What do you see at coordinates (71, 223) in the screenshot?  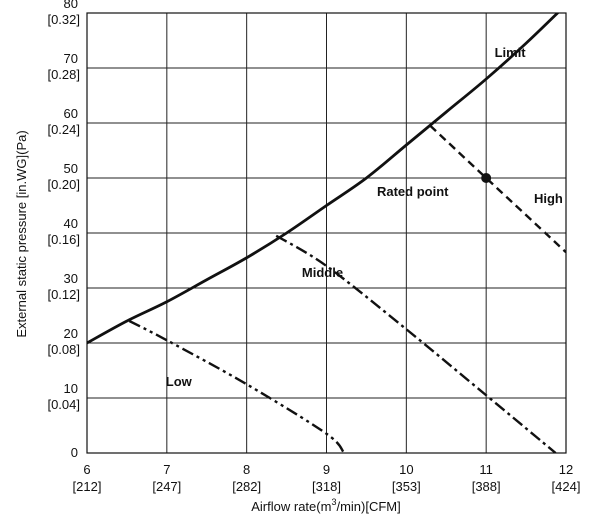 I see `y-tick-label: 40` at bounding box center [71, 223].